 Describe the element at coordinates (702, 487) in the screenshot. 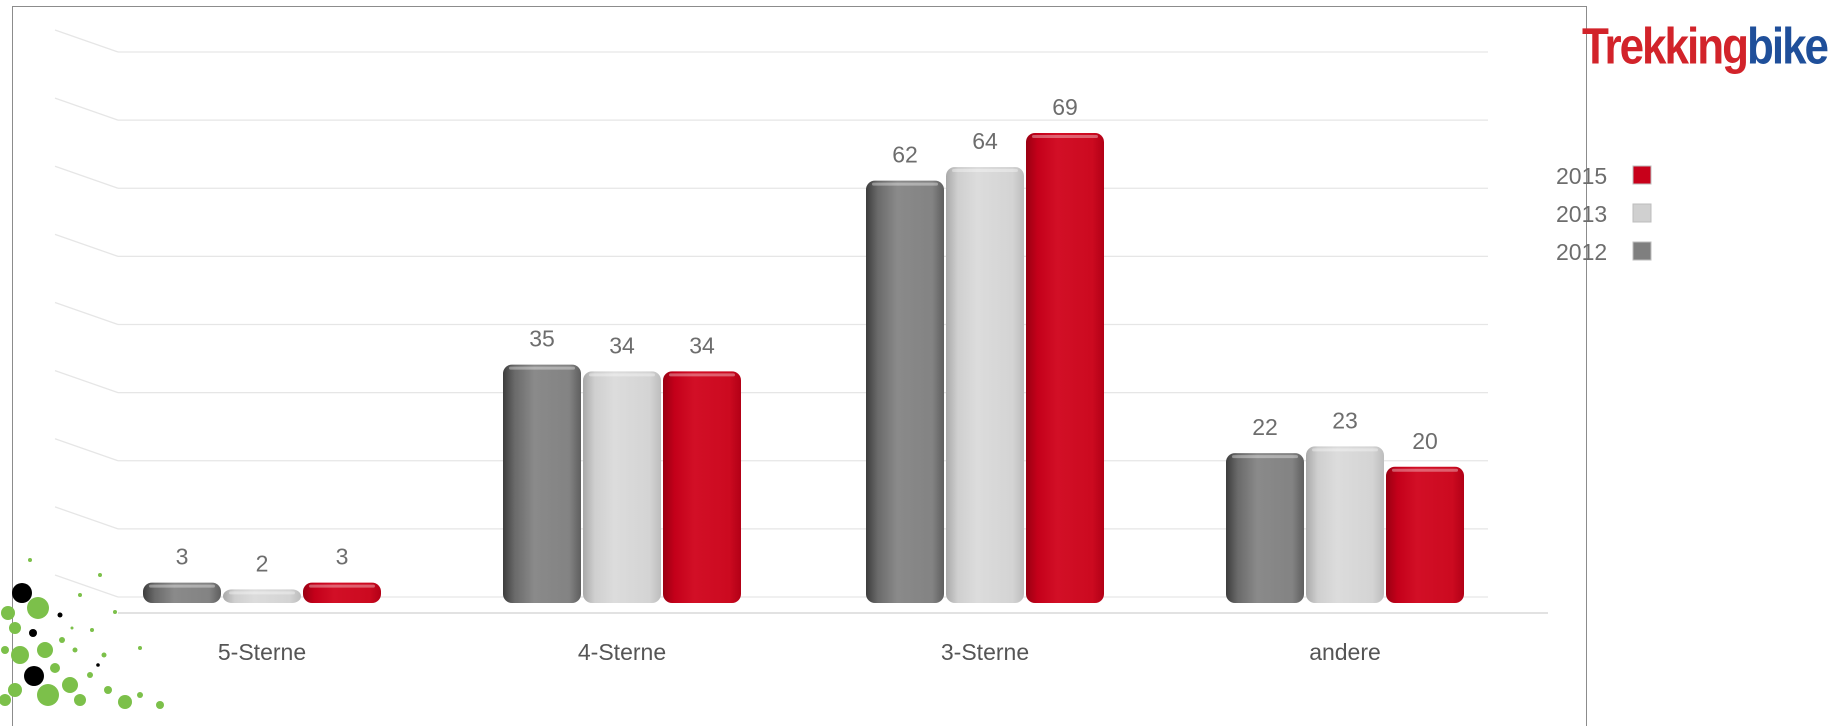

I see `bar-2015-4-Sterne` at that location.